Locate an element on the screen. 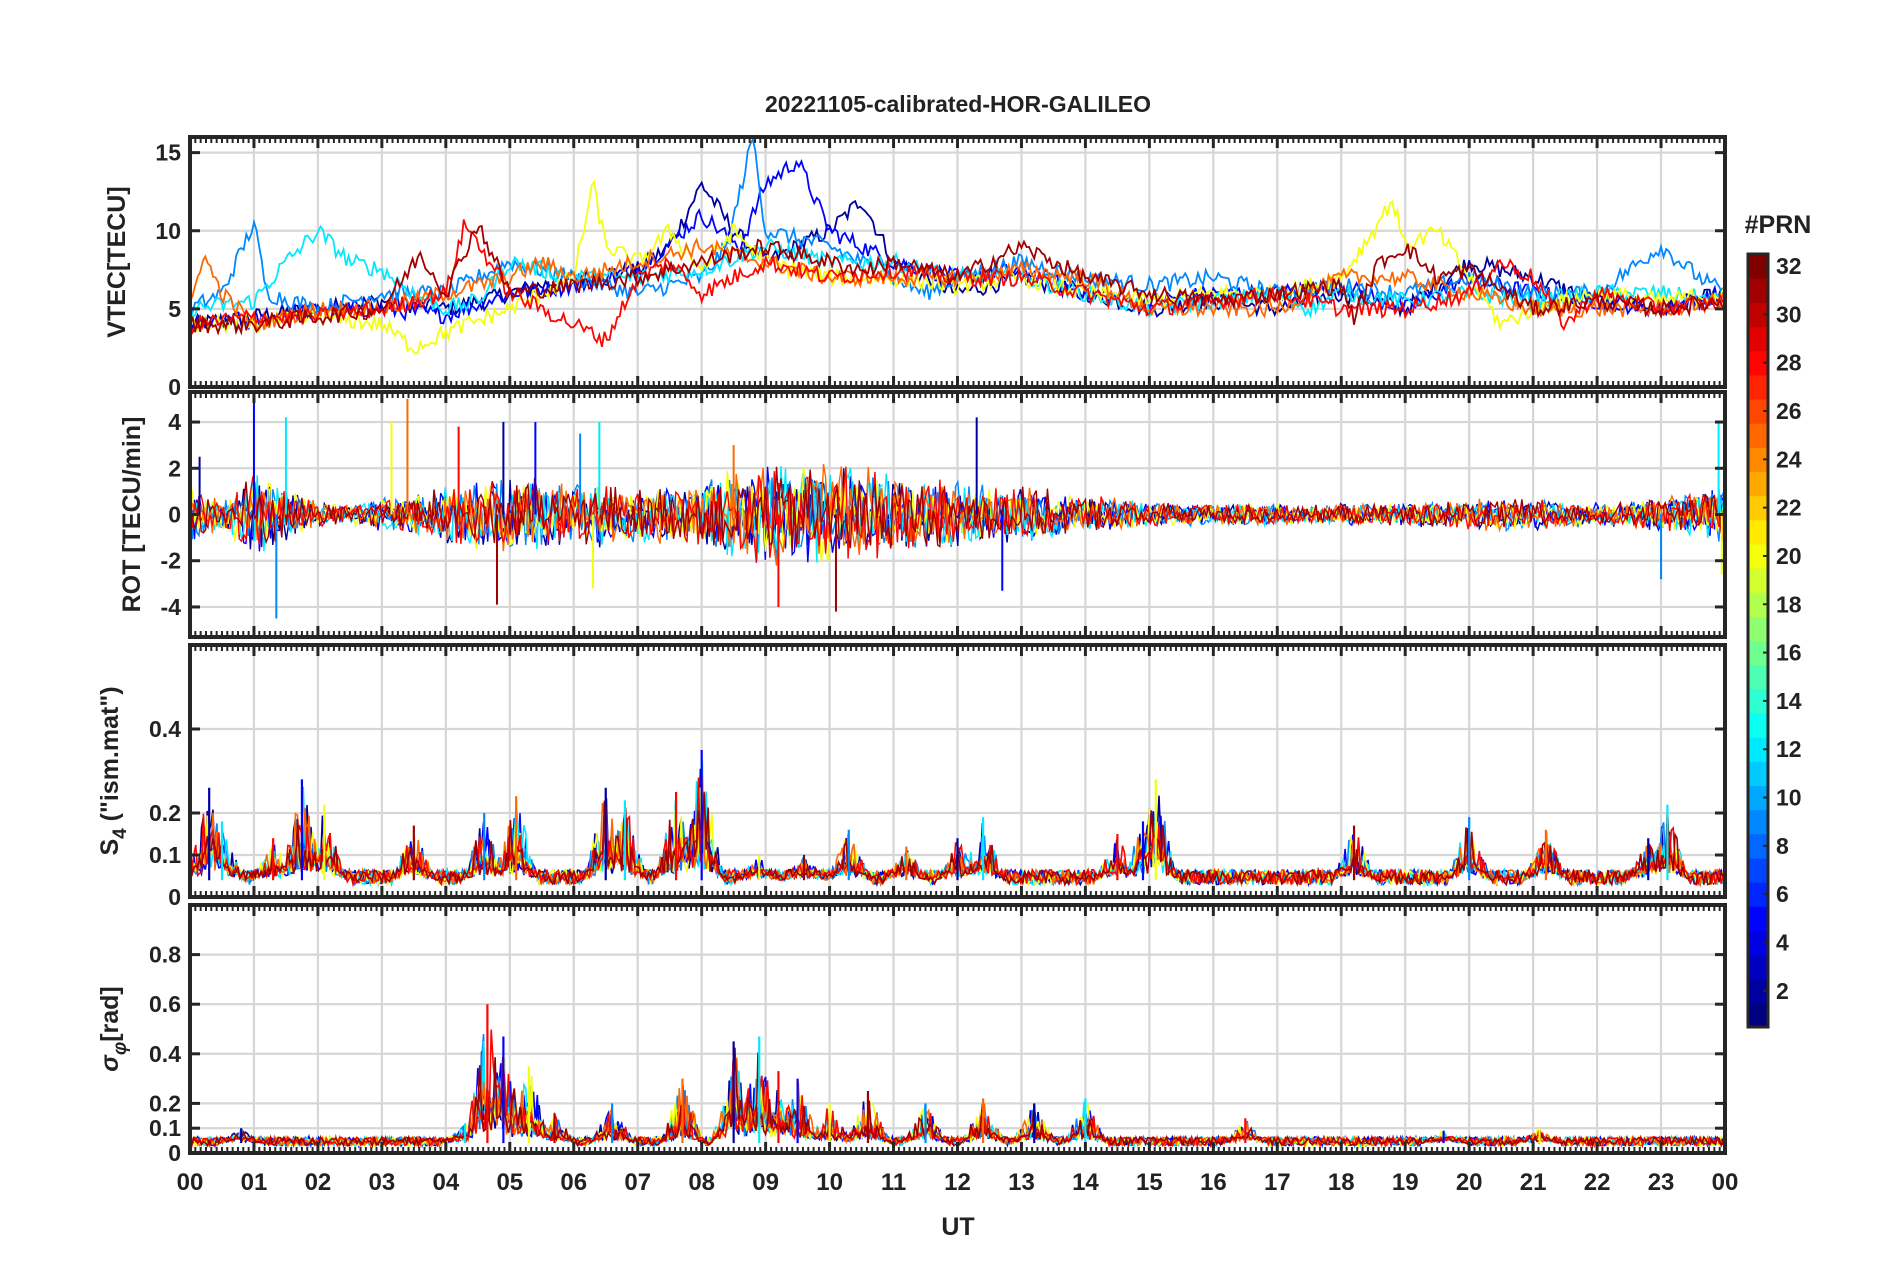  y-tick-label: 4 is located at coordinates (174, 422).